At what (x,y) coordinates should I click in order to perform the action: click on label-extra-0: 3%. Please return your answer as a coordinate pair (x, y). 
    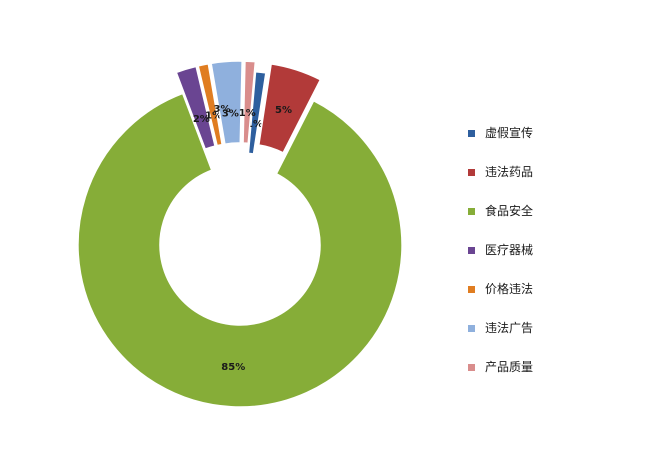
    Looking at the image, I should click on (222, 109).